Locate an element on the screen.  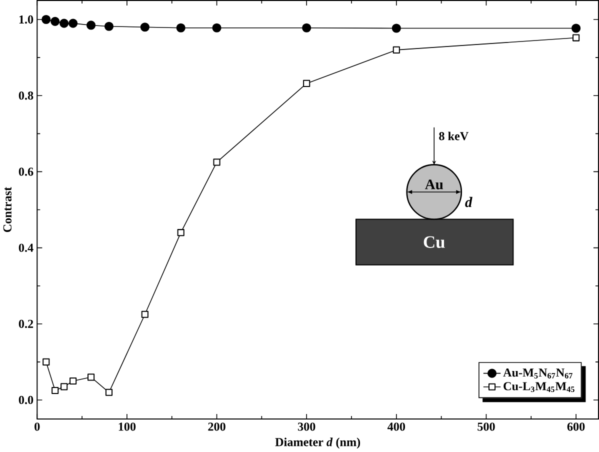
y-tick-label: 0.2 is located at coordinates (26, 324).